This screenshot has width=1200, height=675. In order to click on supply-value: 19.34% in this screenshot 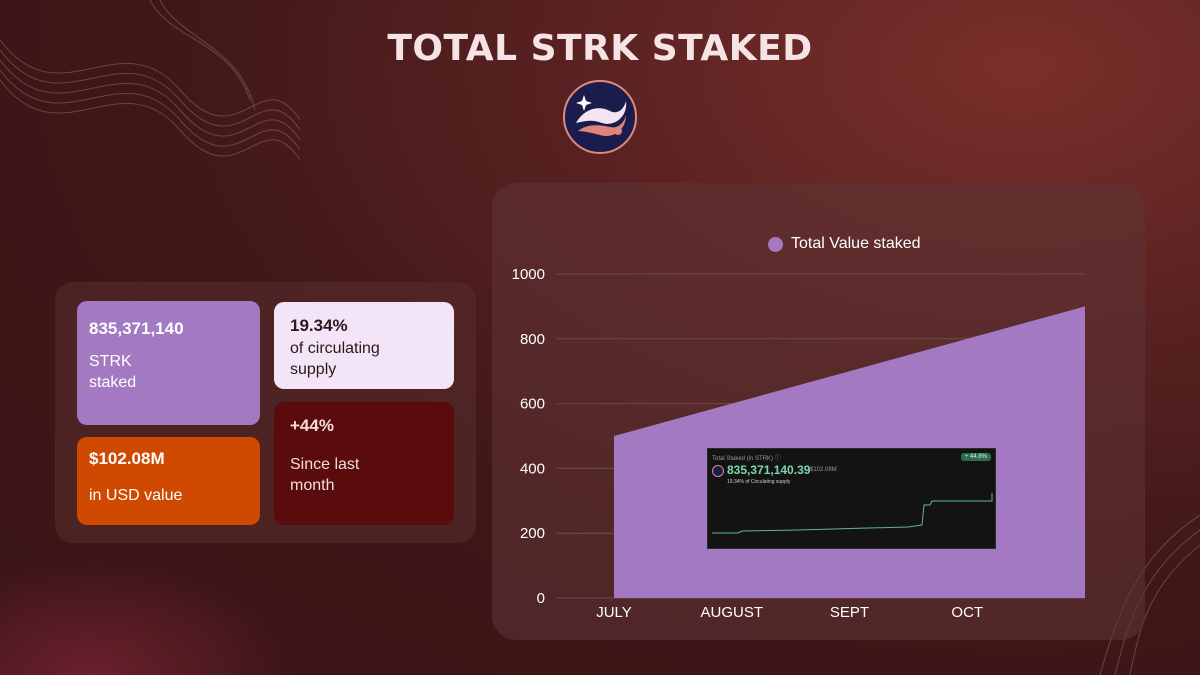, I will do `click(319, 325)`.